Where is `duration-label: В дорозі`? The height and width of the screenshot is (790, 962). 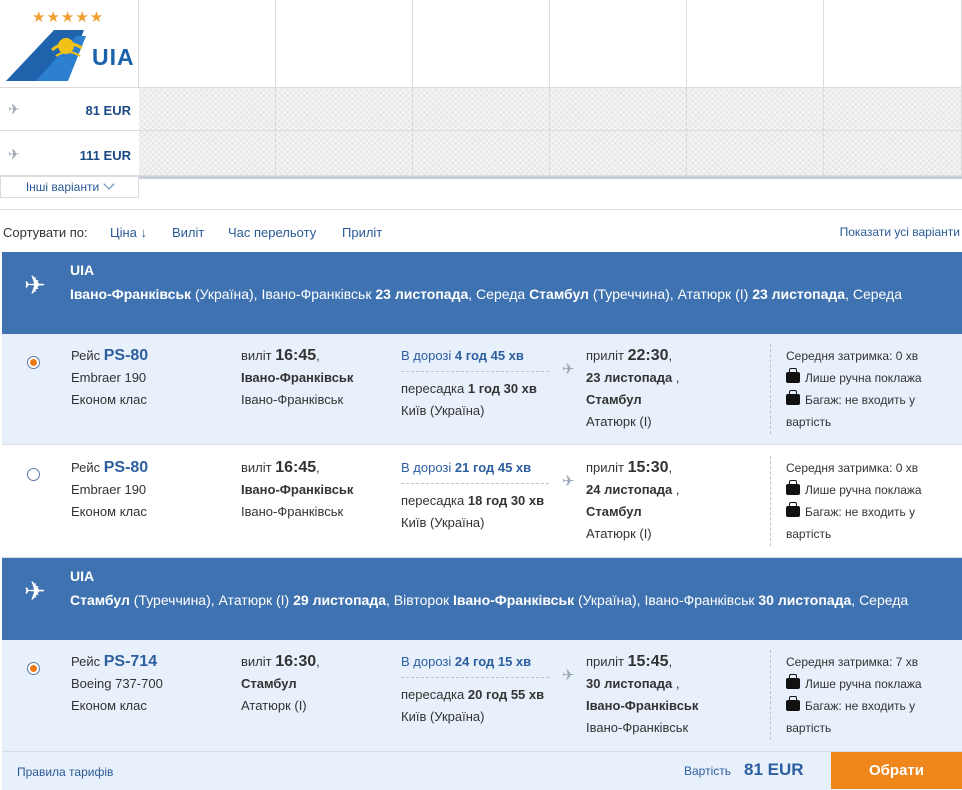
duration-label: В дорозі is located at coordinates (426, 661).